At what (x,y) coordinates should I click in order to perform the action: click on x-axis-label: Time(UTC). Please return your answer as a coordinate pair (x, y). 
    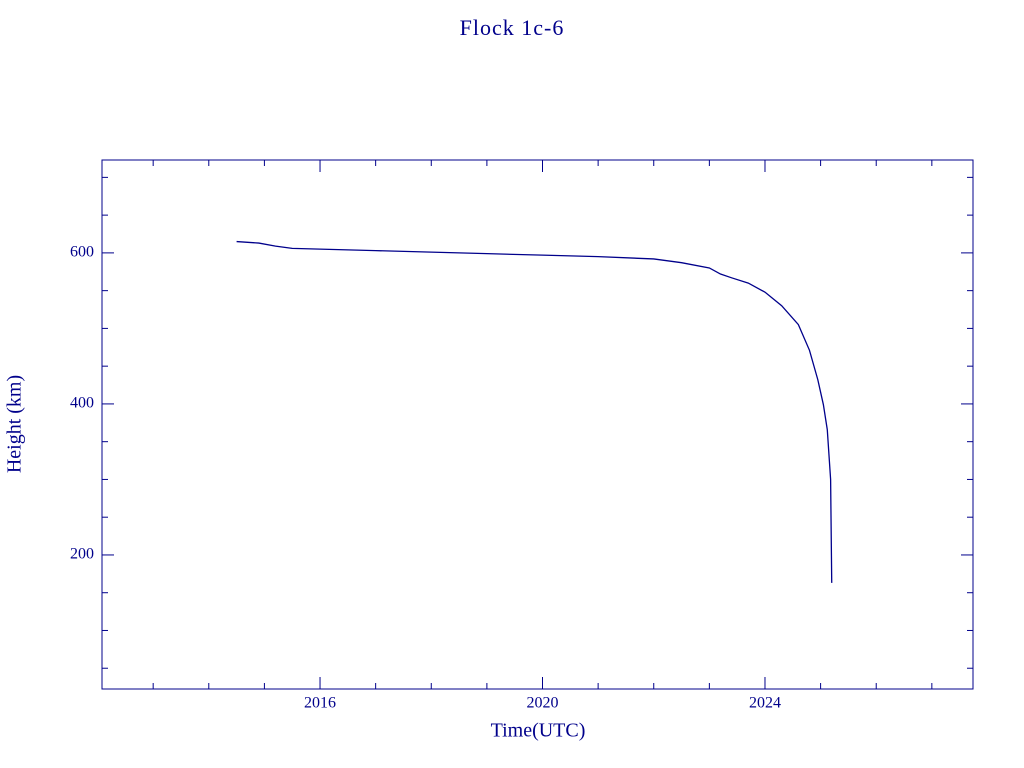
    Looking at the image, I should click on (538, 731).